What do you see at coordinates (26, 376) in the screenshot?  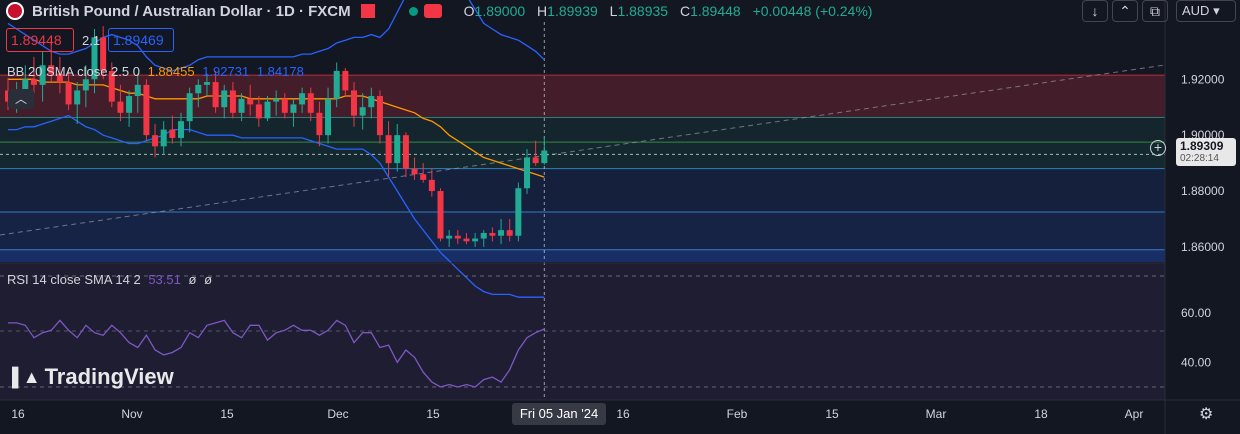 I see `tradingview-logo-icon: ▌▲` at bounding box center [26, 376].